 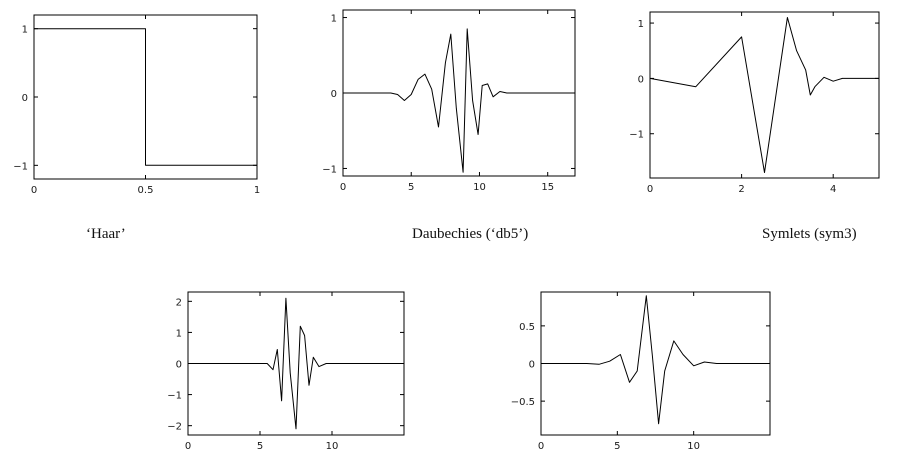 I want to click on y-tick-label: 0.5, so click(x=527, y=327).